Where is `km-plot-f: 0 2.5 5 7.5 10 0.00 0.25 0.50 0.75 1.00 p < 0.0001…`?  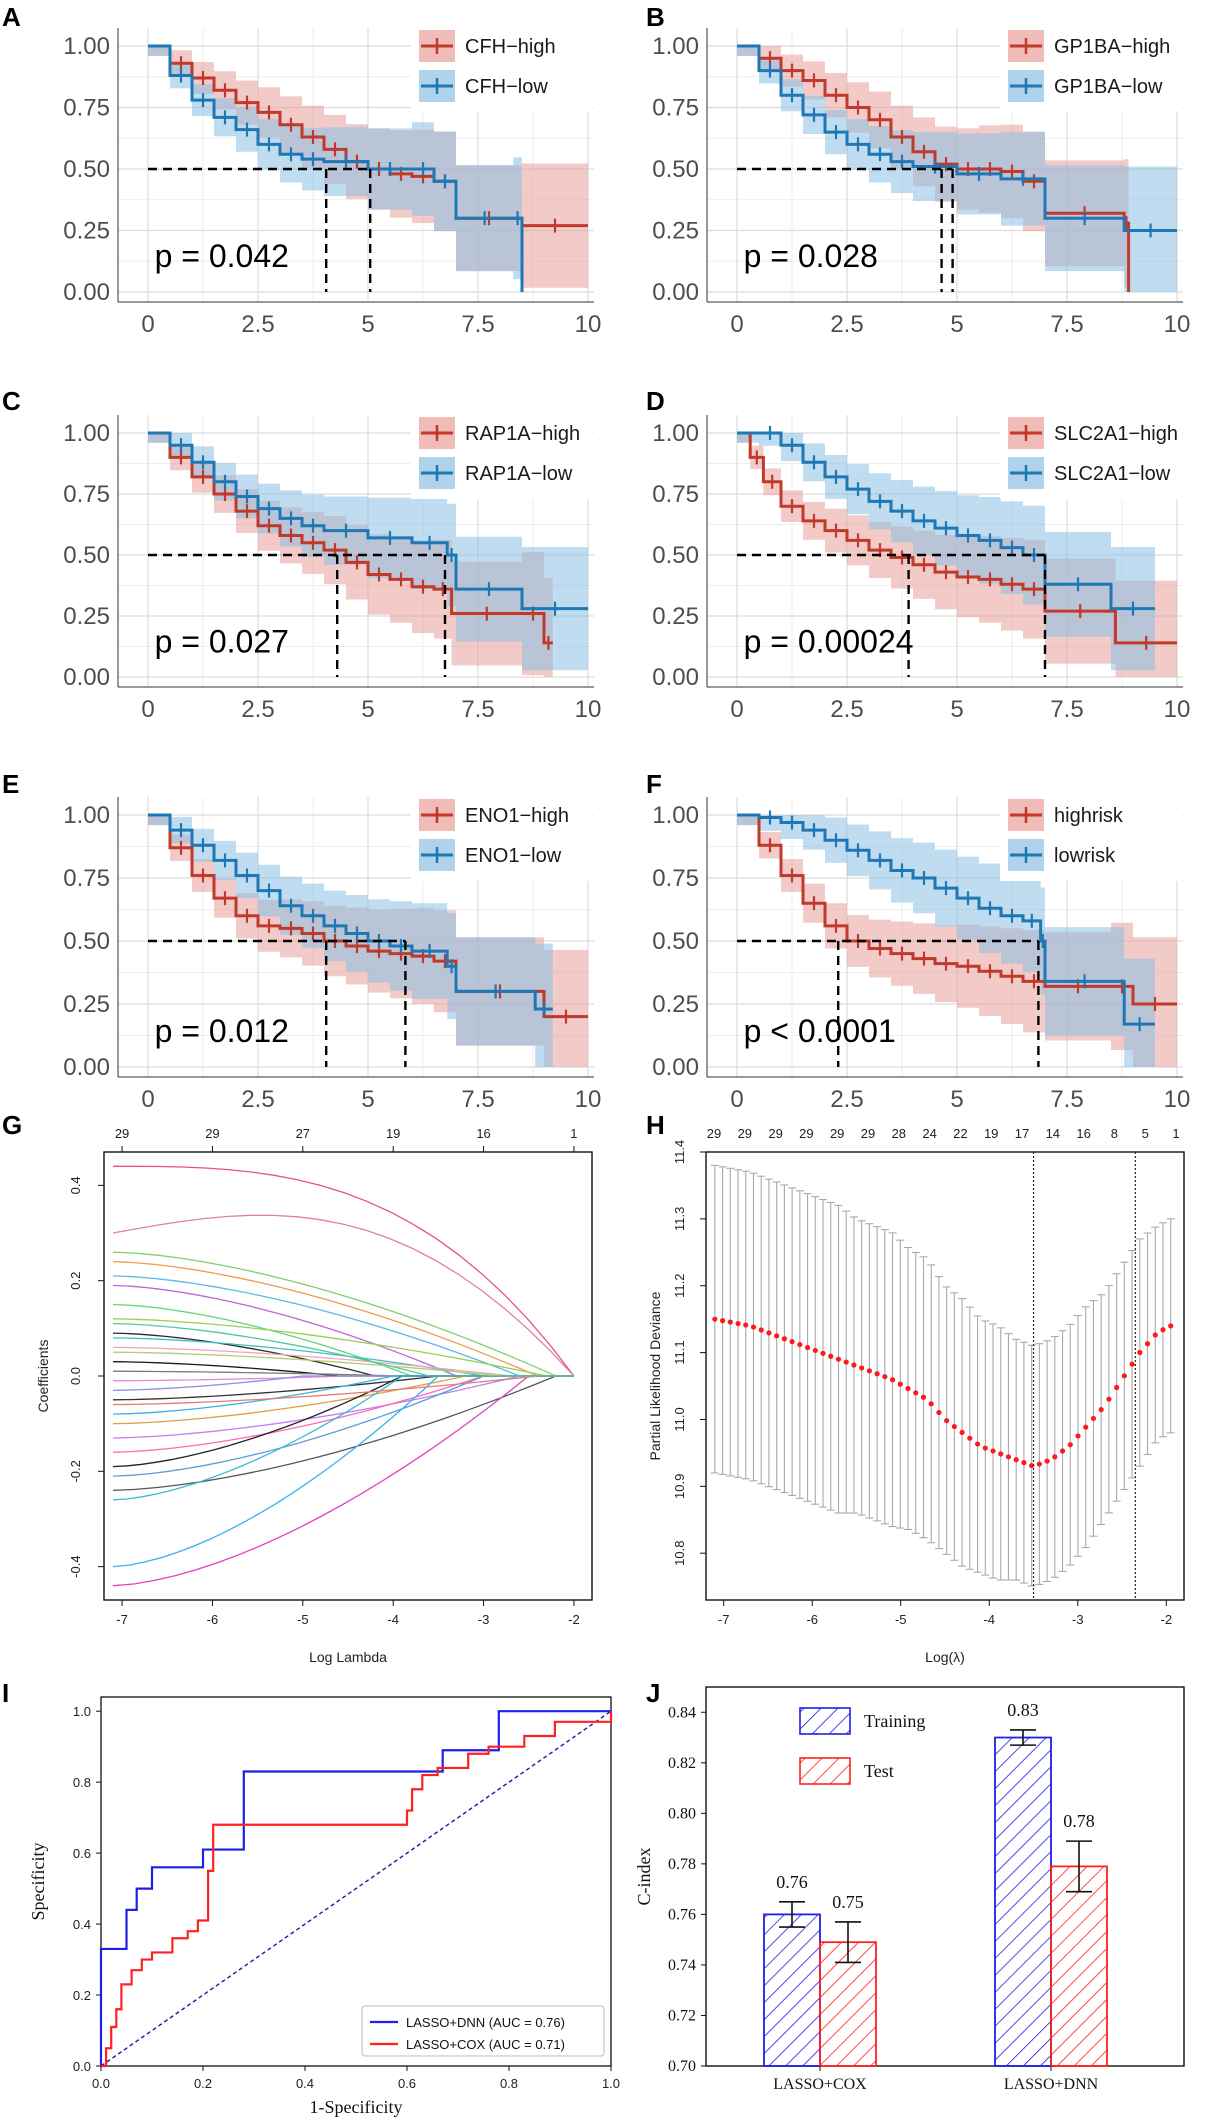 km-plot-f: 0 2.5 5 7.5 10 0.00 0.25 0.50 0.75 1.00 p < 0.0001… is located at coordinates (921, 955).